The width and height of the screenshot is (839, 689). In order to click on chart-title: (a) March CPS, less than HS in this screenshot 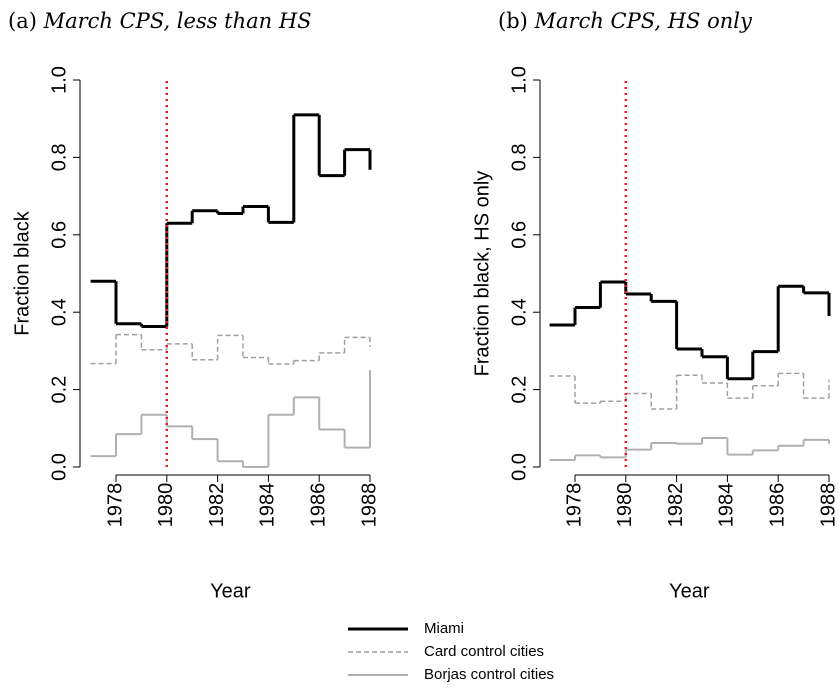, I will do `click(160, 21)`.